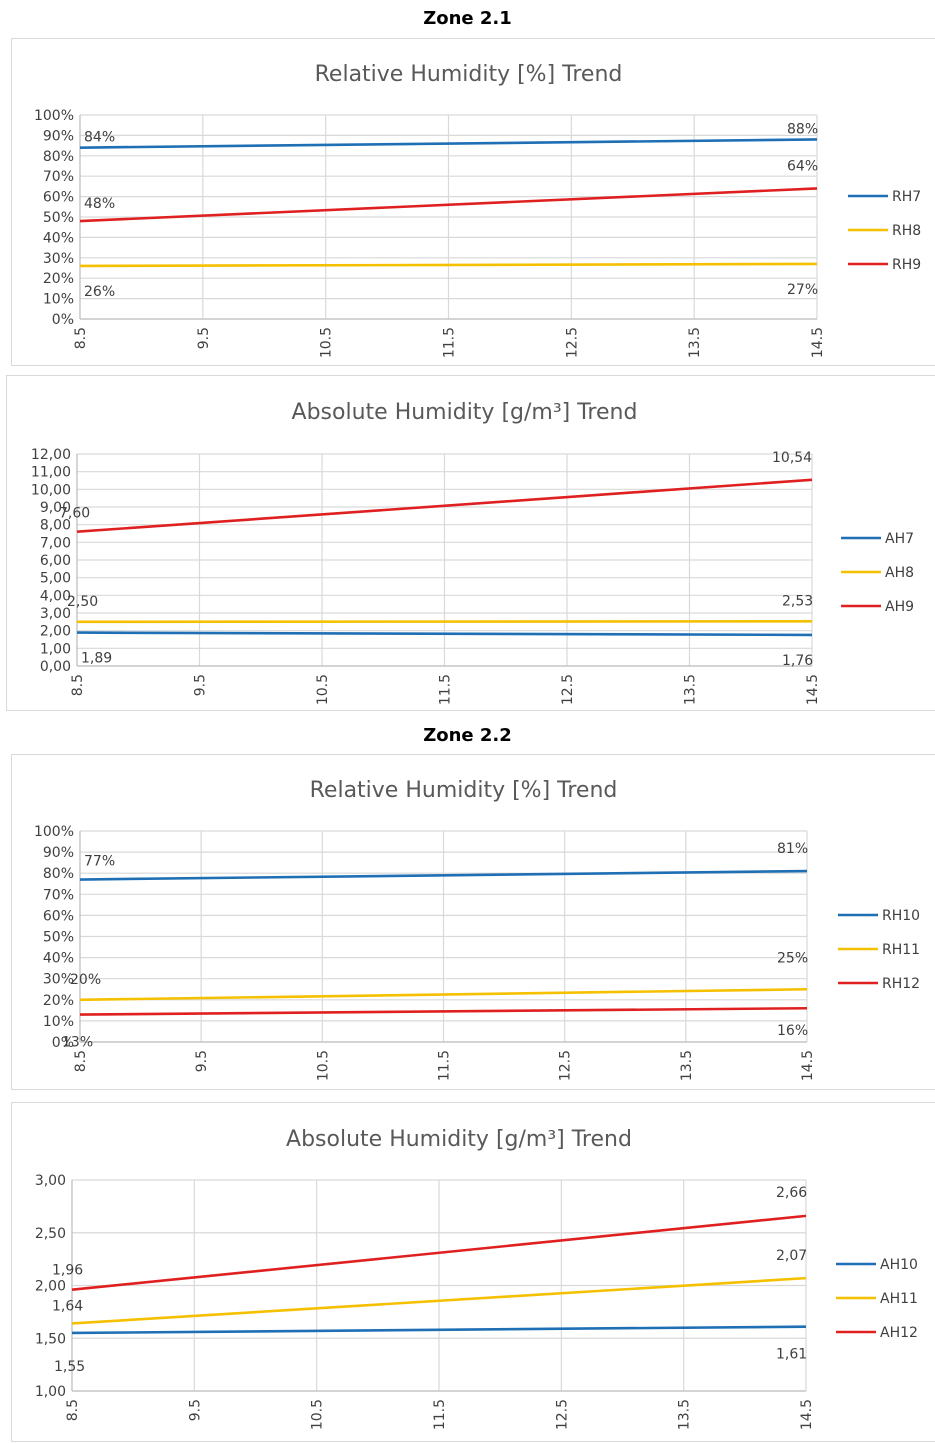  What do you see at coordinates (50, 1234) in the screenshot?
I see `y-tick-label: 2,50` at bounding box center [50, 1234].